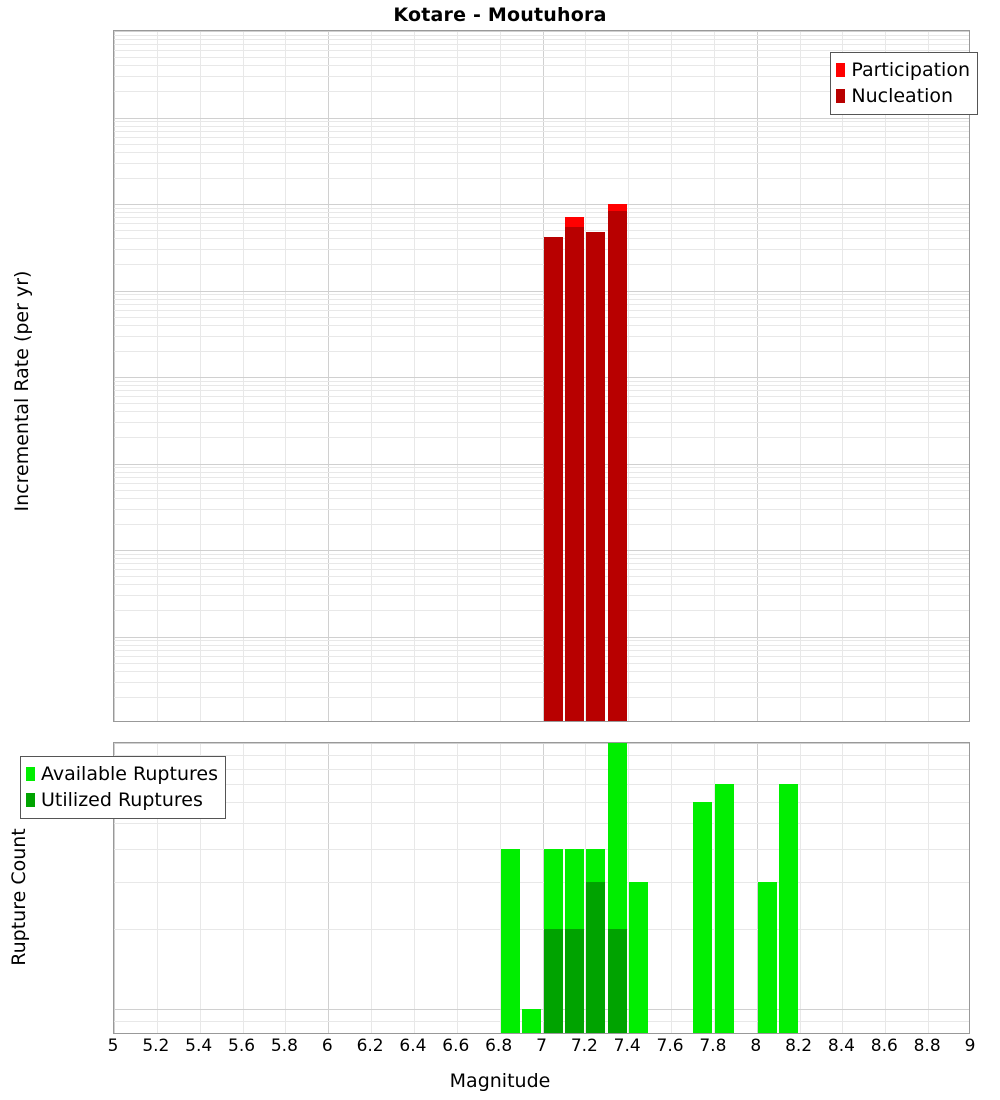 The height and width of the screenshot is (1100, 1000). I want to click on x-axis-tick-label: 7, so click(541, 1046).